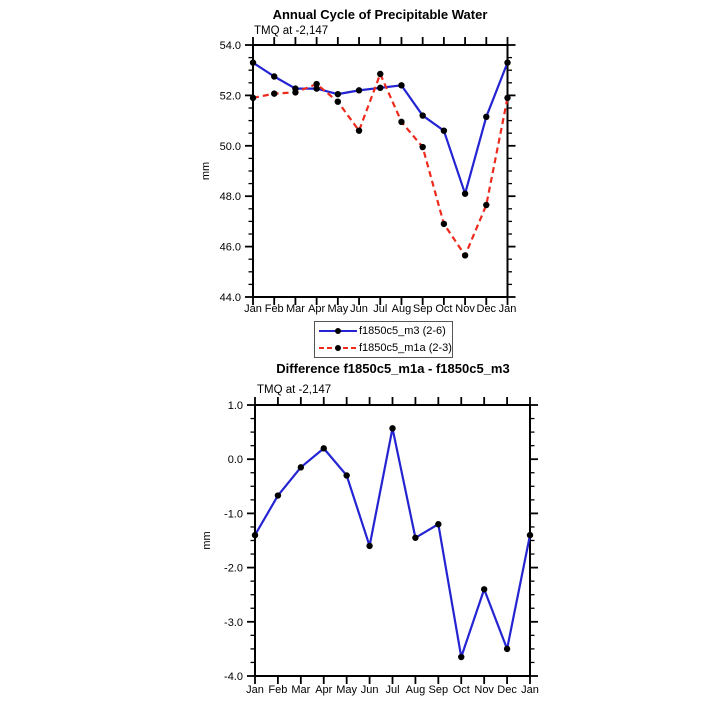  I want to click on y-tick-label: 44.0, so click(230, 298).